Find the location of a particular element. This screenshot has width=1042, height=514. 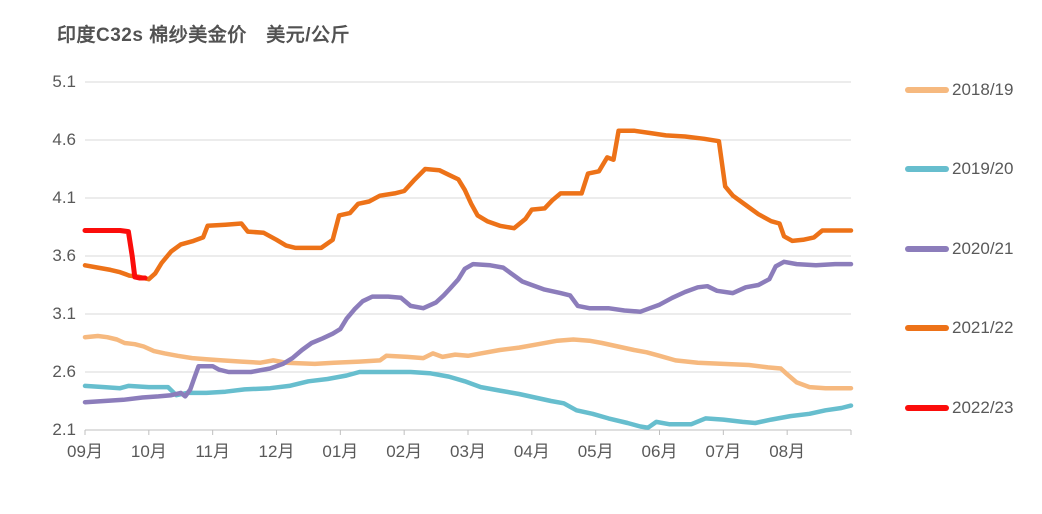

y-axis-tick-label: 2.6 is located at coordinates (64, 371).